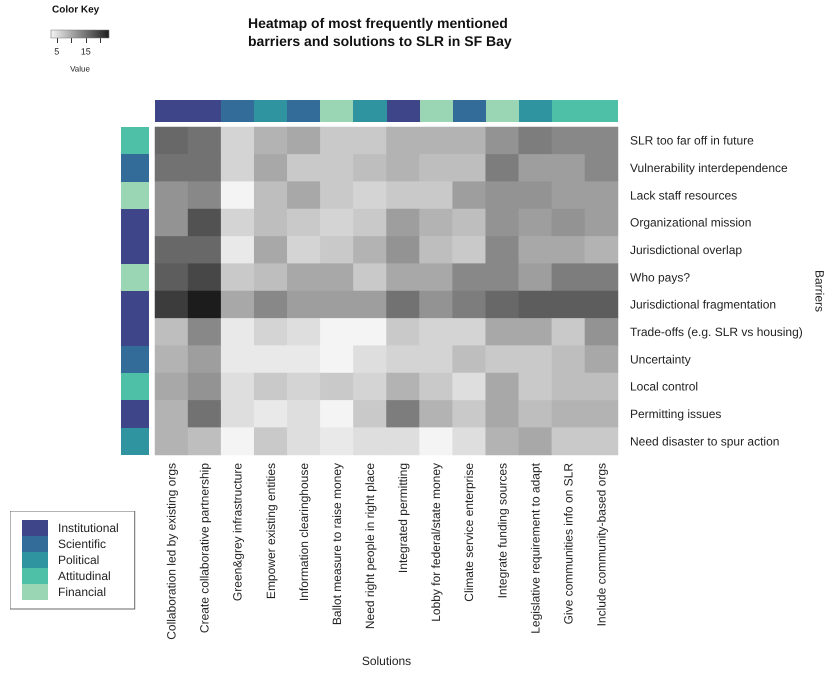 The height and width of the screenshot is (674, 836). What do you see at coordinates (676, 414) in the screenshot?
I see `y-tick-label: Permitting issues` at bounding box center [676, 414].